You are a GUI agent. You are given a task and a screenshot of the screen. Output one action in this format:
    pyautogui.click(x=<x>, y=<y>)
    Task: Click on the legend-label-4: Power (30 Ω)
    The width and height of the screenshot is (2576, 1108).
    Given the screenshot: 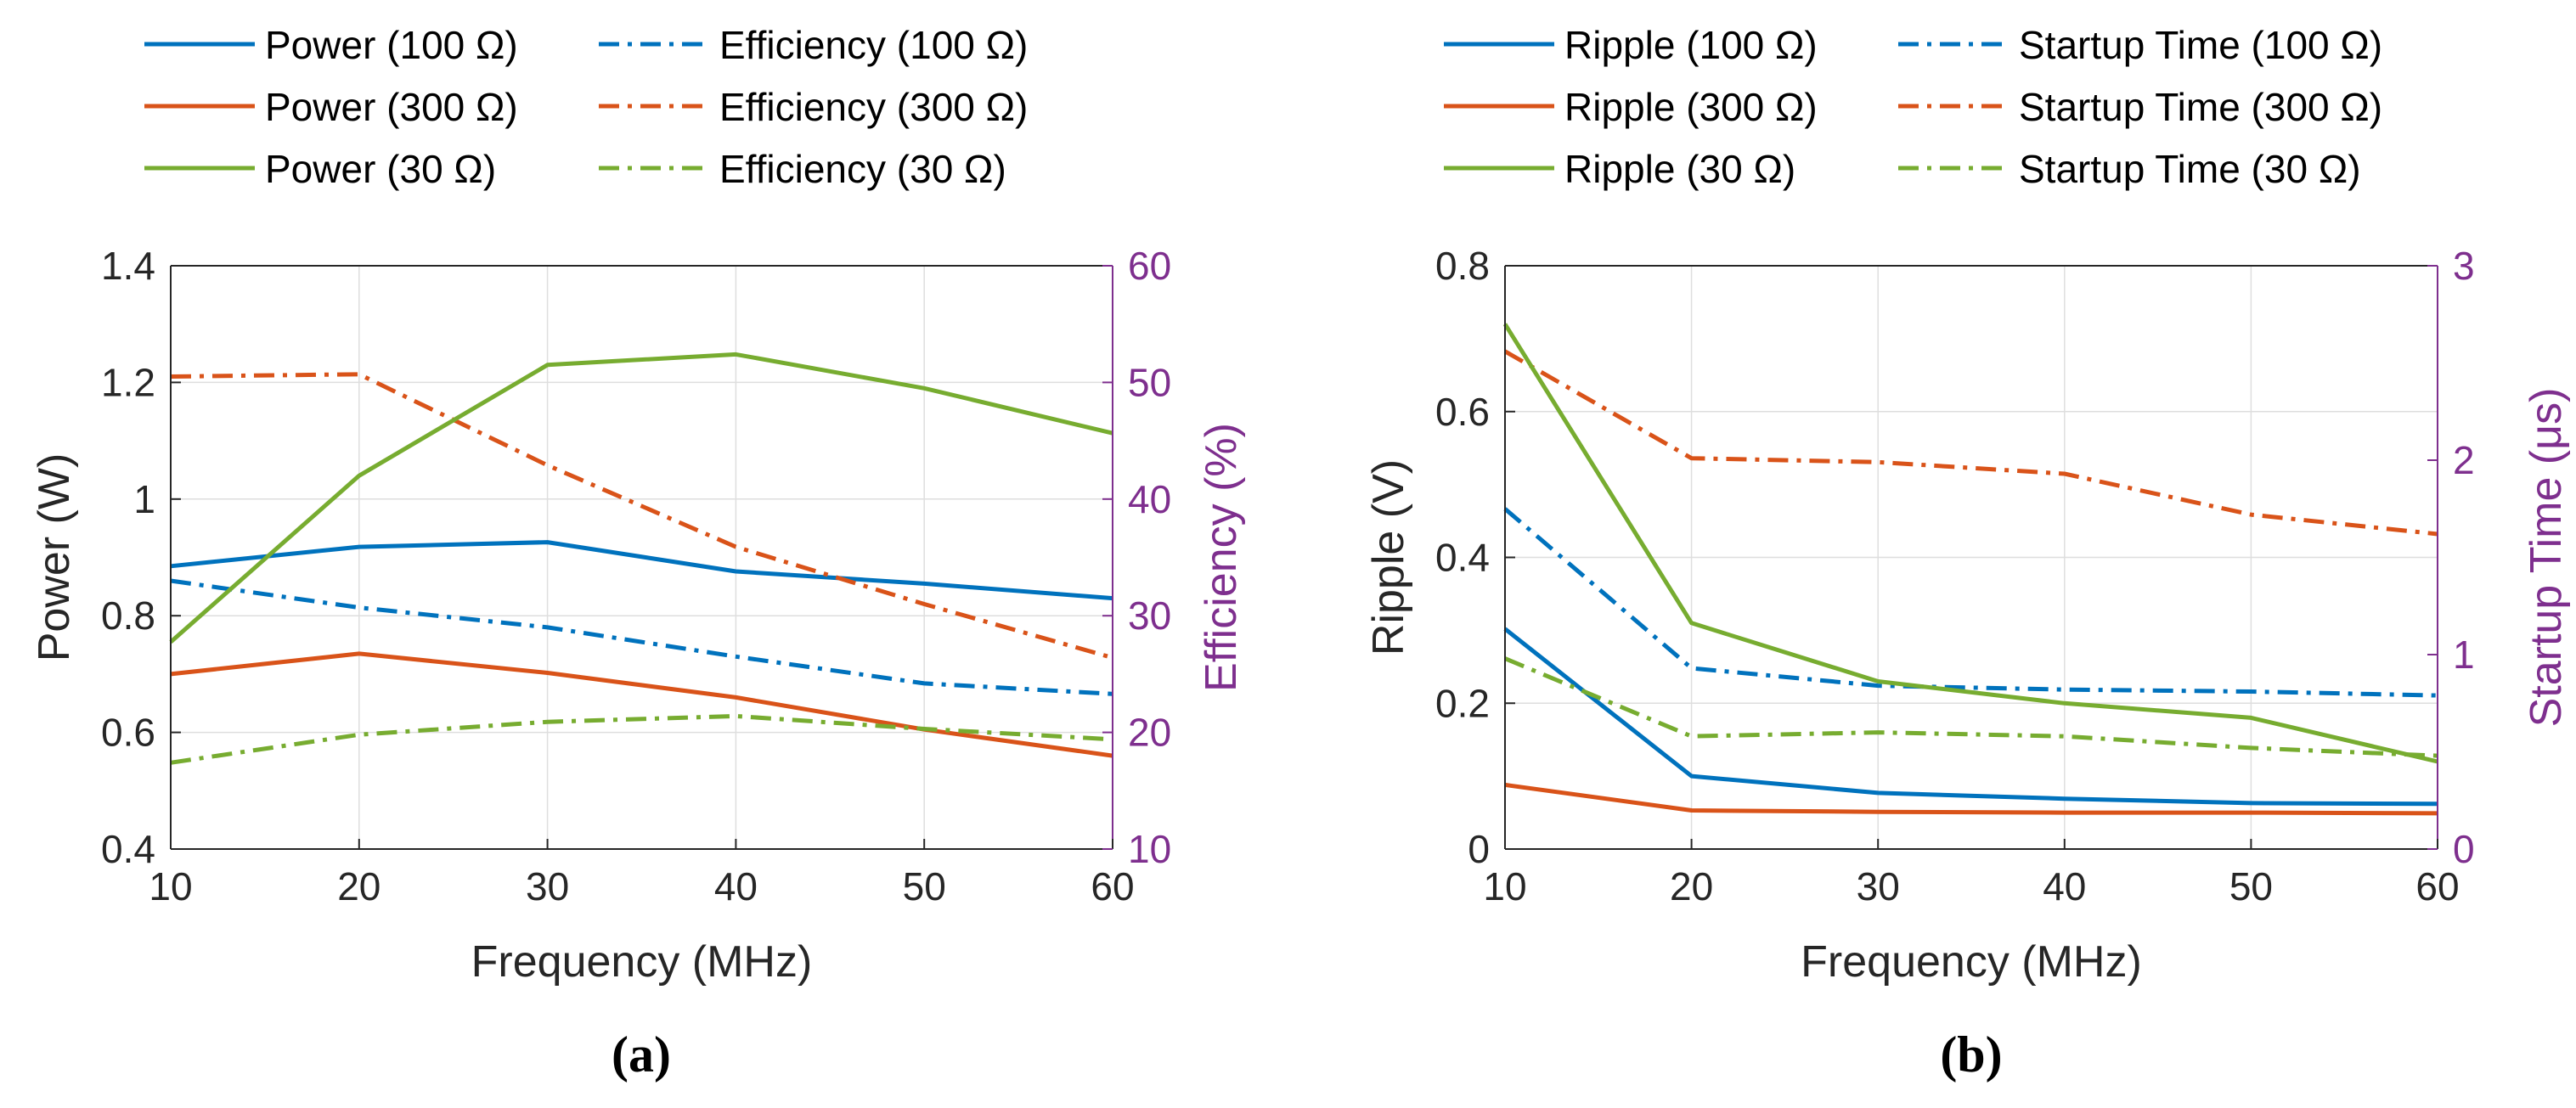 What is the action you would take?
    pyautogui.click(x=380, y=169)
    